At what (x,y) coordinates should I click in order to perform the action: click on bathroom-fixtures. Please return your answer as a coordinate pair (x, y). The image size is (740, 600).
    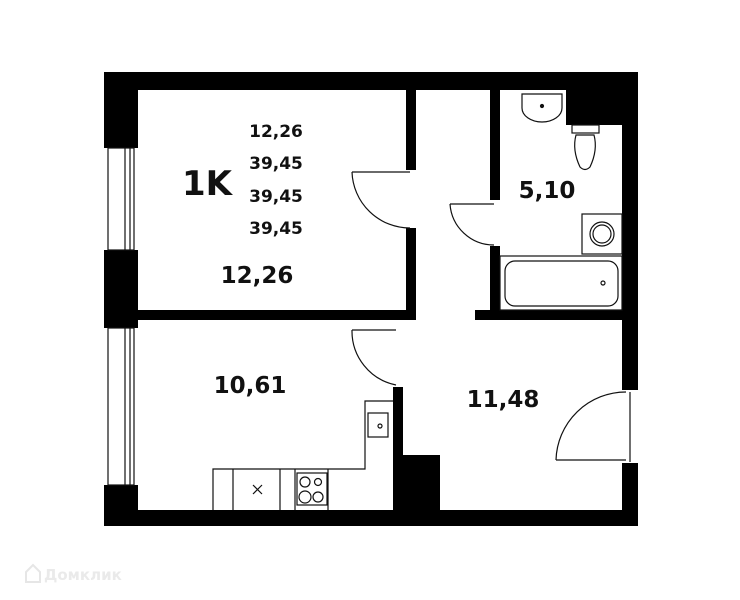
    Looking at the image, I should click on (561, 202).